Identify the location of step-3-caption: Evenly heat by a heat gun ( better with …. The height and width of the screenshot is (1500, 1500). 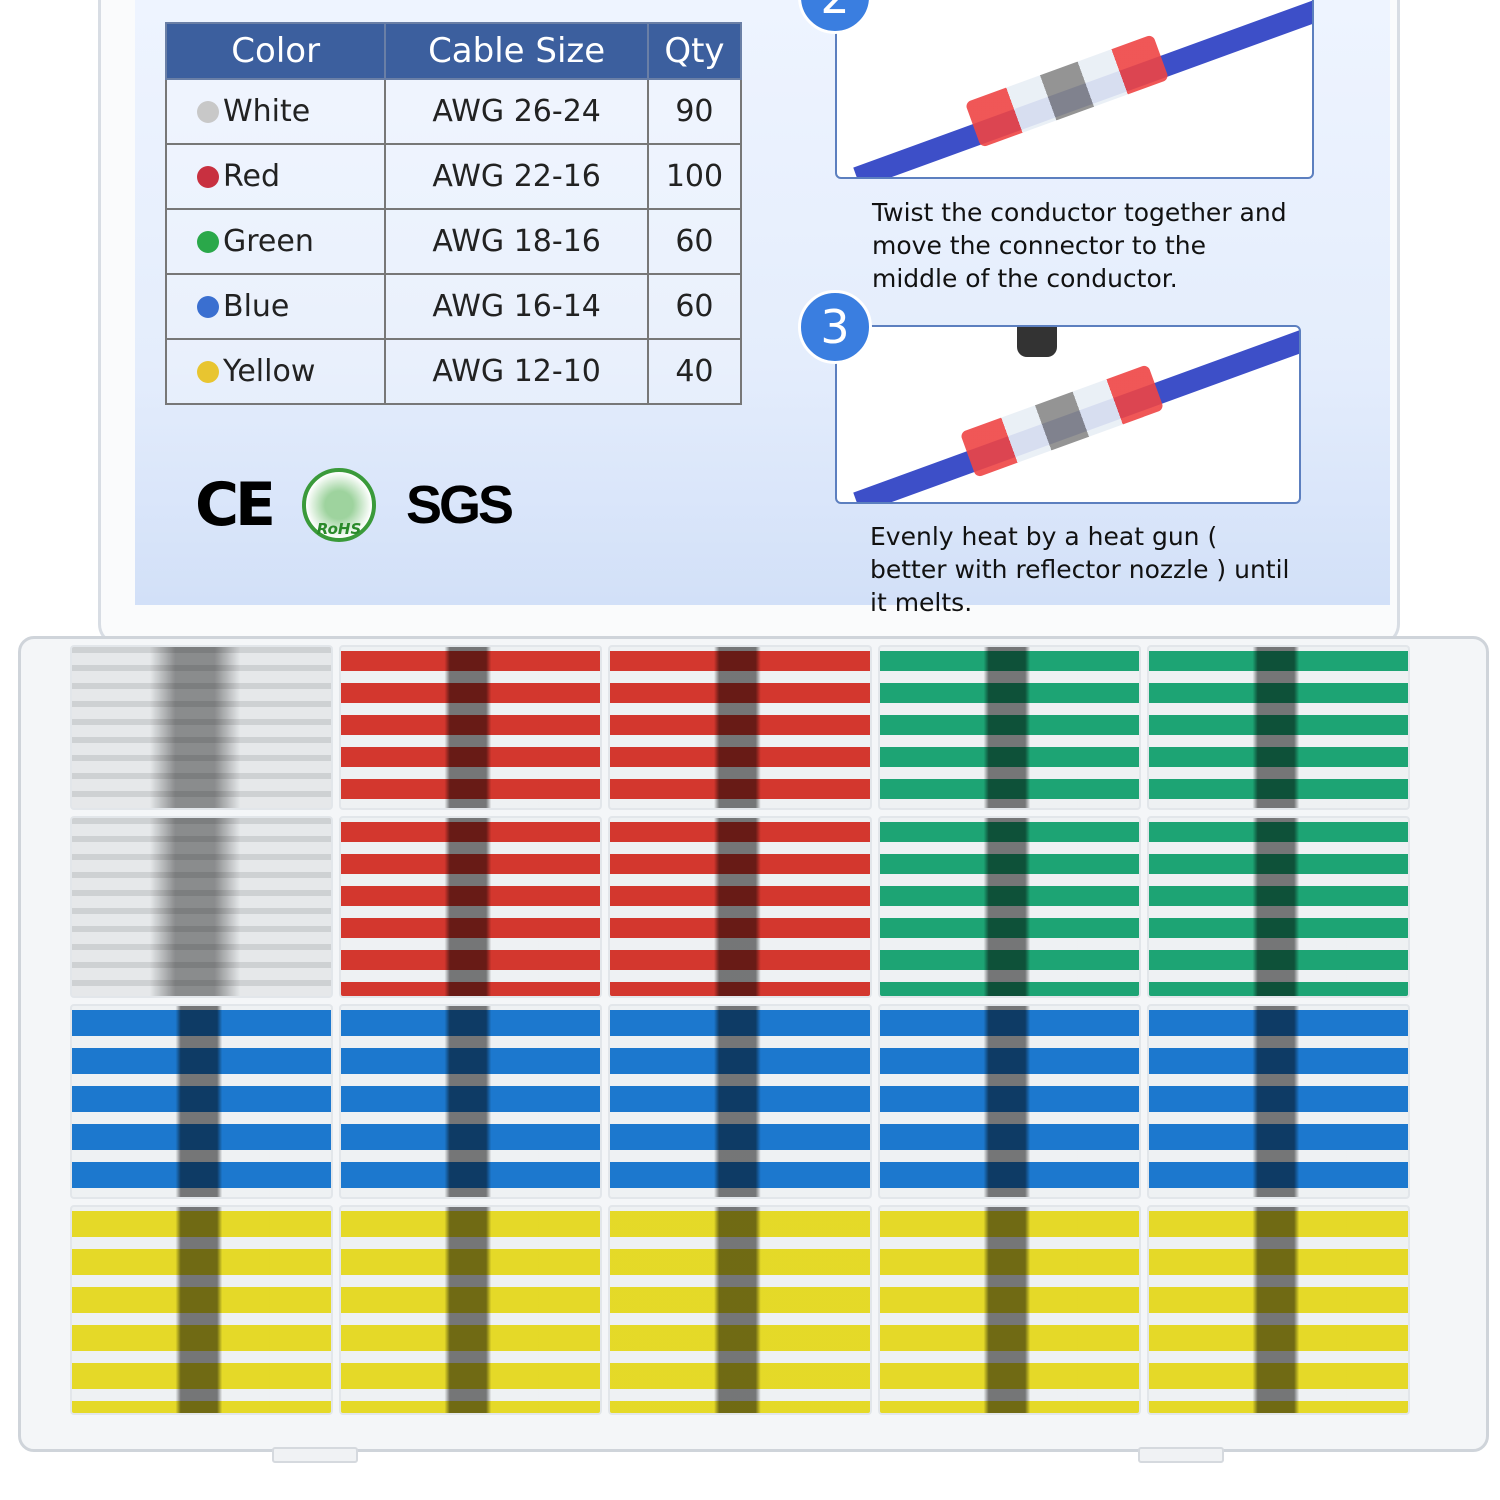
(1080, 569).